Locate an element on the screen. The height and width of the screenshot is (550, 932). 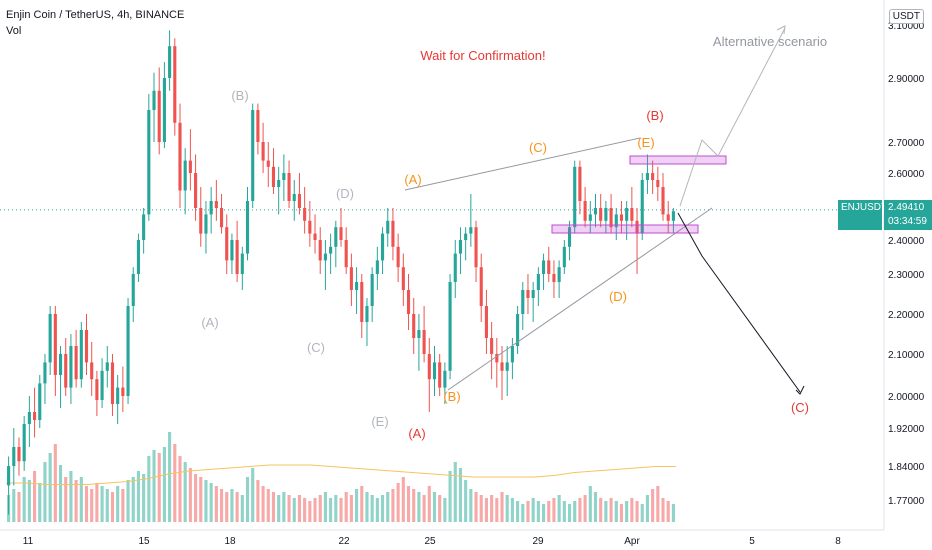
projection-alt-path is located at coordinates (732, 117).